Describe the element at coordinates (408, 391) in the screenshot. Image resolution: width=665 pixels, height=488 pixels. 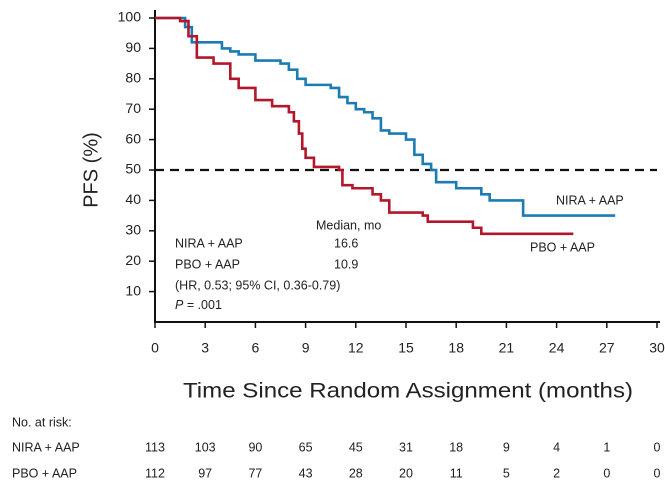
I see `x-axis-label: Time Since Random Assignment (months)` at that location.